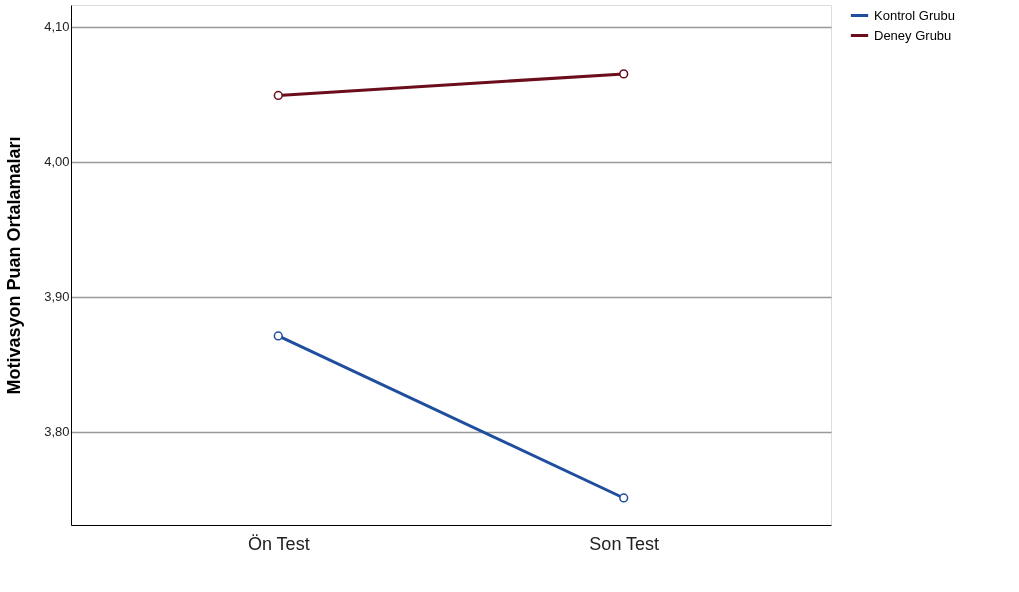 Image resolution: width=1019 pixels, height=592 pixels. Describe the element at coordinates (14, 265) in the screenshot. I see `y-axis-title: Motivasyon Puan Ortalamaları` at that location.